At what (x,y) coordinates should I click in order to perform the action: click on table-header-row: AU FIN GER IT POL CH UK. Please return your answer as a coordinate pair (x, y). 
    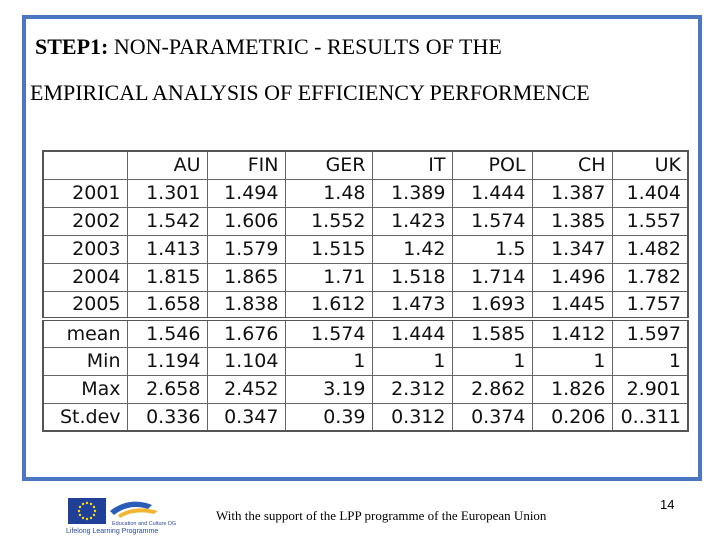
    Looking at the image, I should click on (365, 165).